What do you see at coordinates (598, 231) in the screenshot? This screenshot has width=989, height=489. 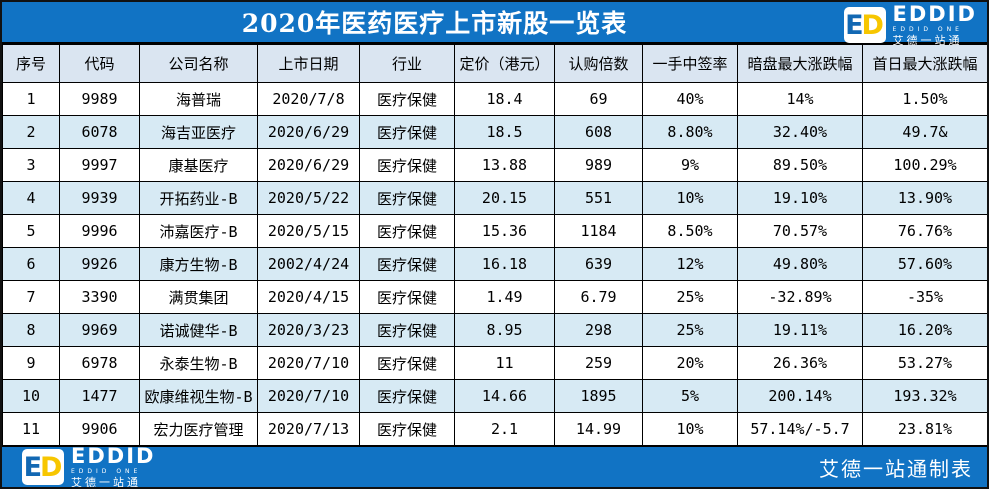 I see `table-cell: 1184` at bounding box center [598, 231].